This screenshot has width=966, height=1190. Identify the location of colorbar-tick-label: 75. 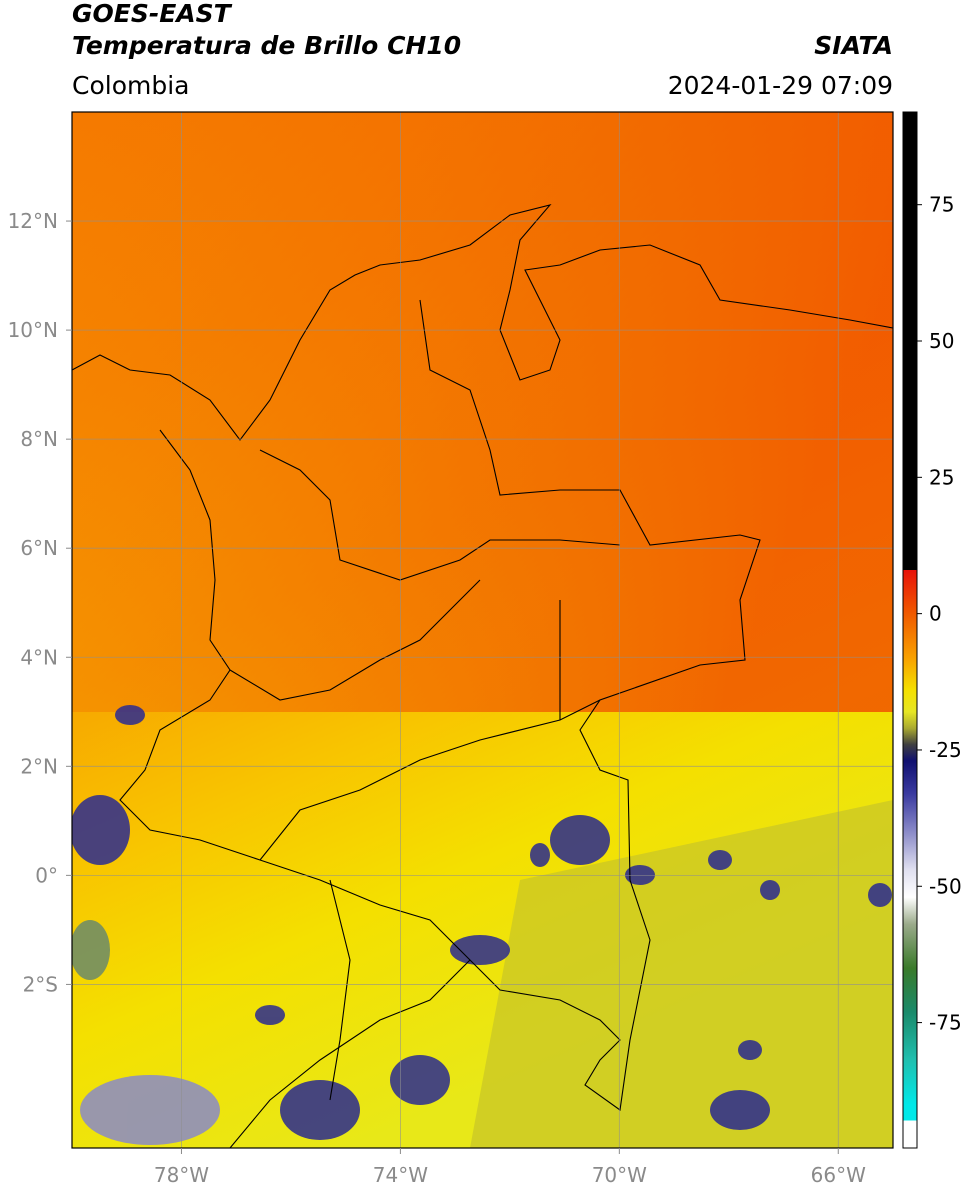
(941, 205).